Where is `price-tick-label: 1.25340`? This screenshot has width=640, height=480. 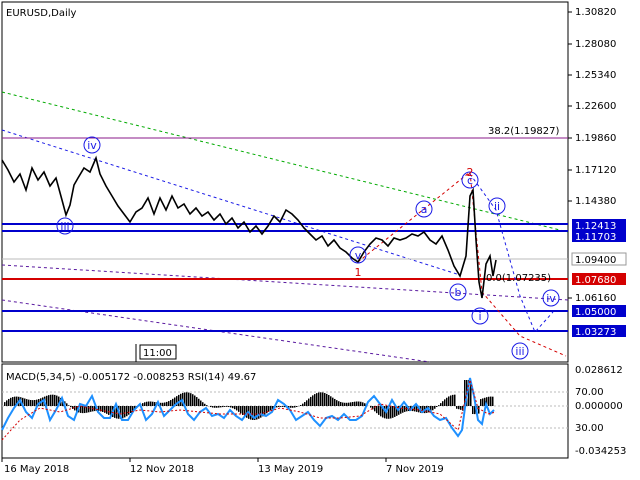
price-tick-label: 1.25340 is located at coordinates (595, 75).